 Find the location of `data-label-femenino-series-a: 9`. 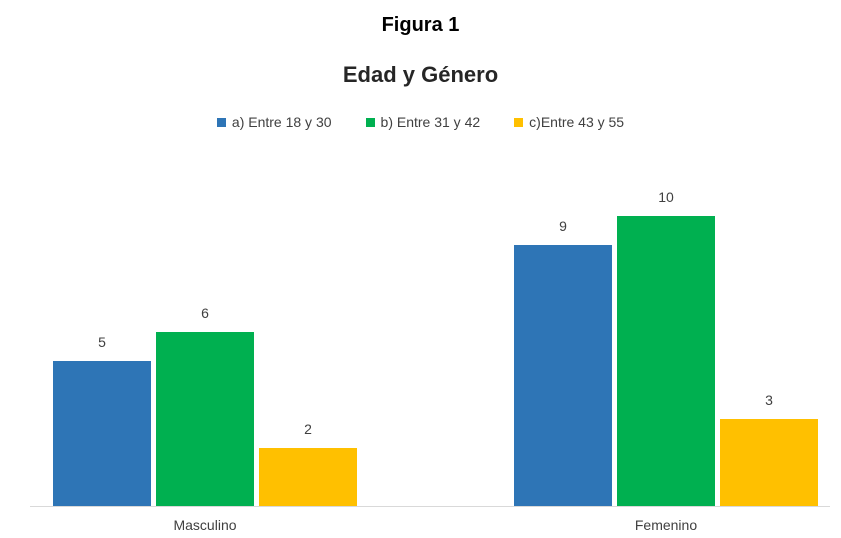

data-label-femenino-series-a: 9 is located at coordinates (563, 226).